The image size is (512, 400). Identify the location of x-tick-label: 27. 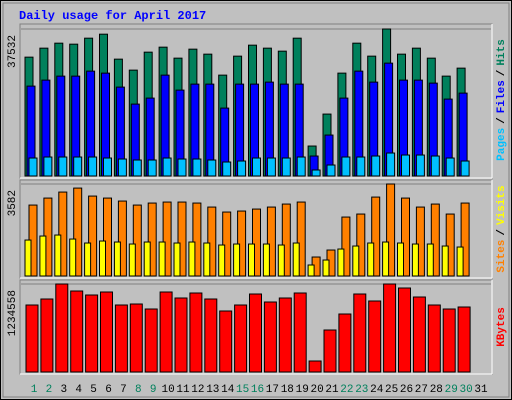
(421, 390).